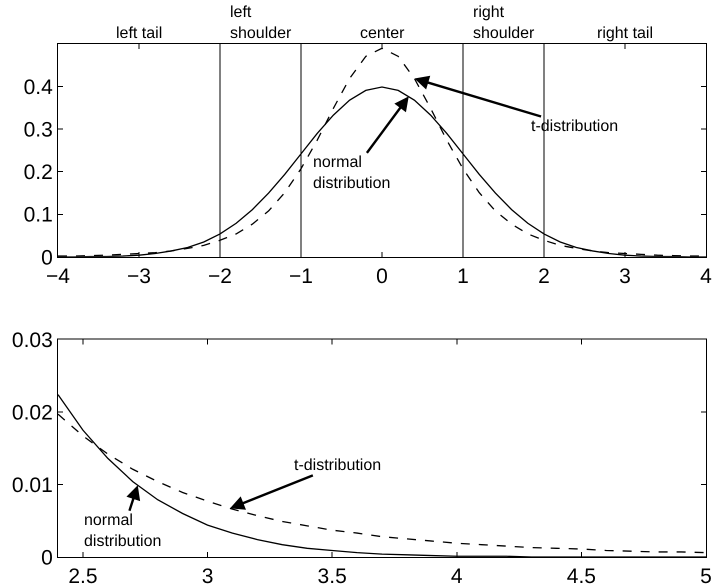 This screenshot has height=587, width=718. I want to click on y-tick-label: 0.4, so click(39, 87).